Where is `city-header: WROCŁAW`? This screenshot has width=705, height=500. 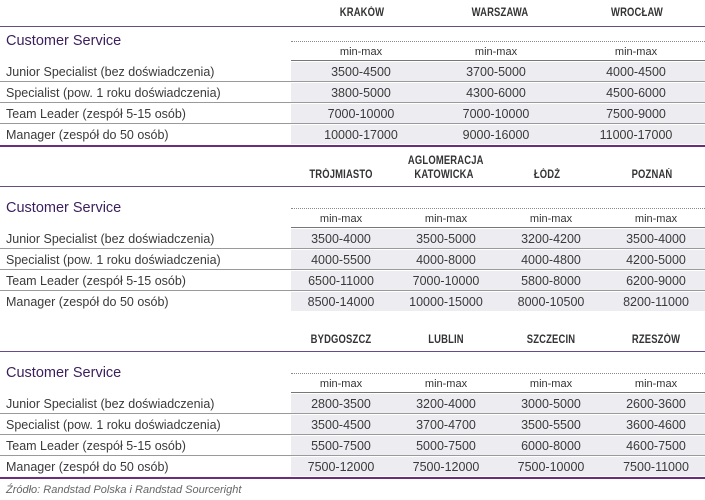
city-header: WROCŁAW is located at coordinates (637, 13).